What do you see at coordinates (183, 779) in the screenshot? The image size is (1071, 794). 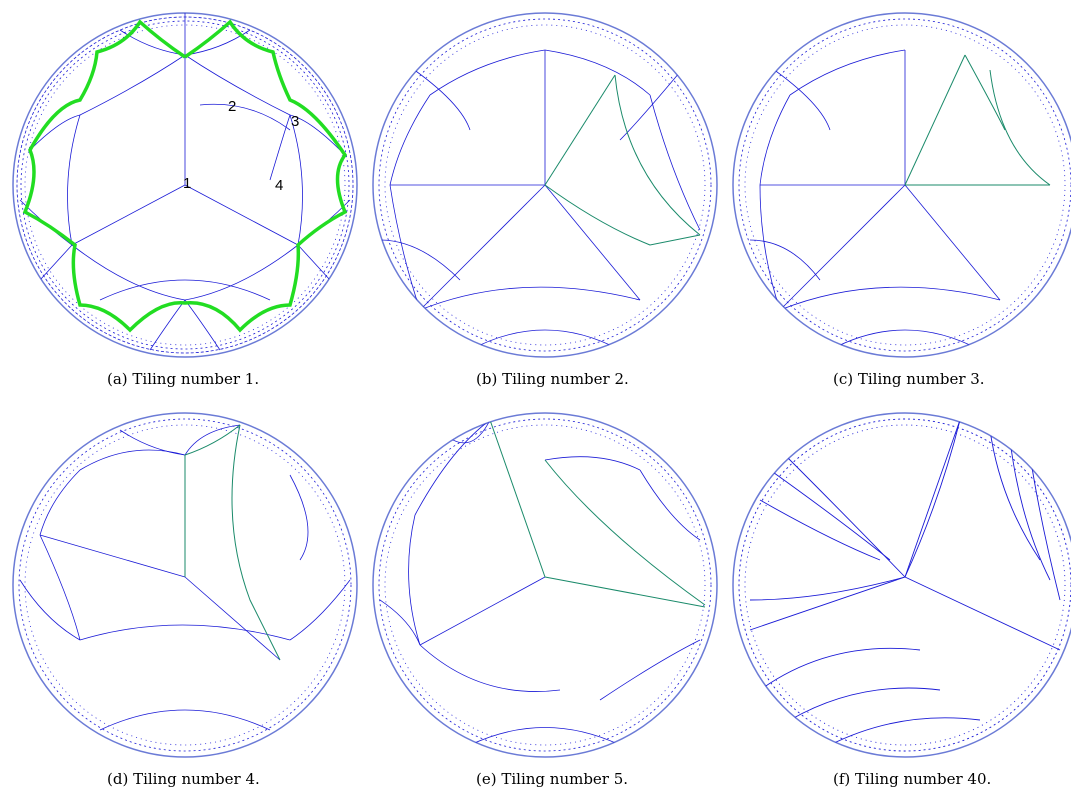 I see `caption-d: (d) Tiling number 4.` at bounding box center [183, 779].